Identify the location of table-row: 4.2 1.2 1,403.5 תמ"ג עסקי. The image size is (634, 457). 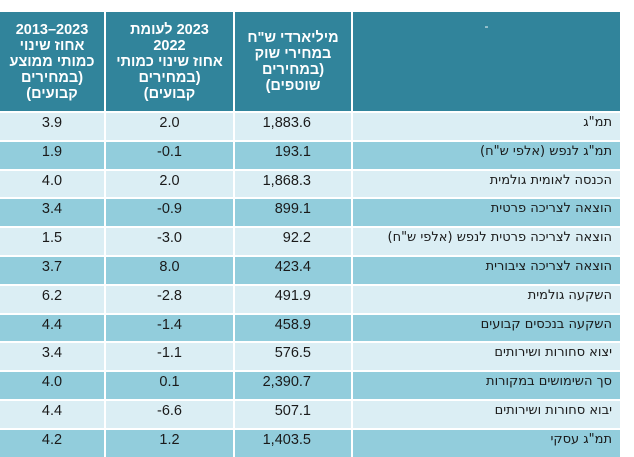
(310, 442).